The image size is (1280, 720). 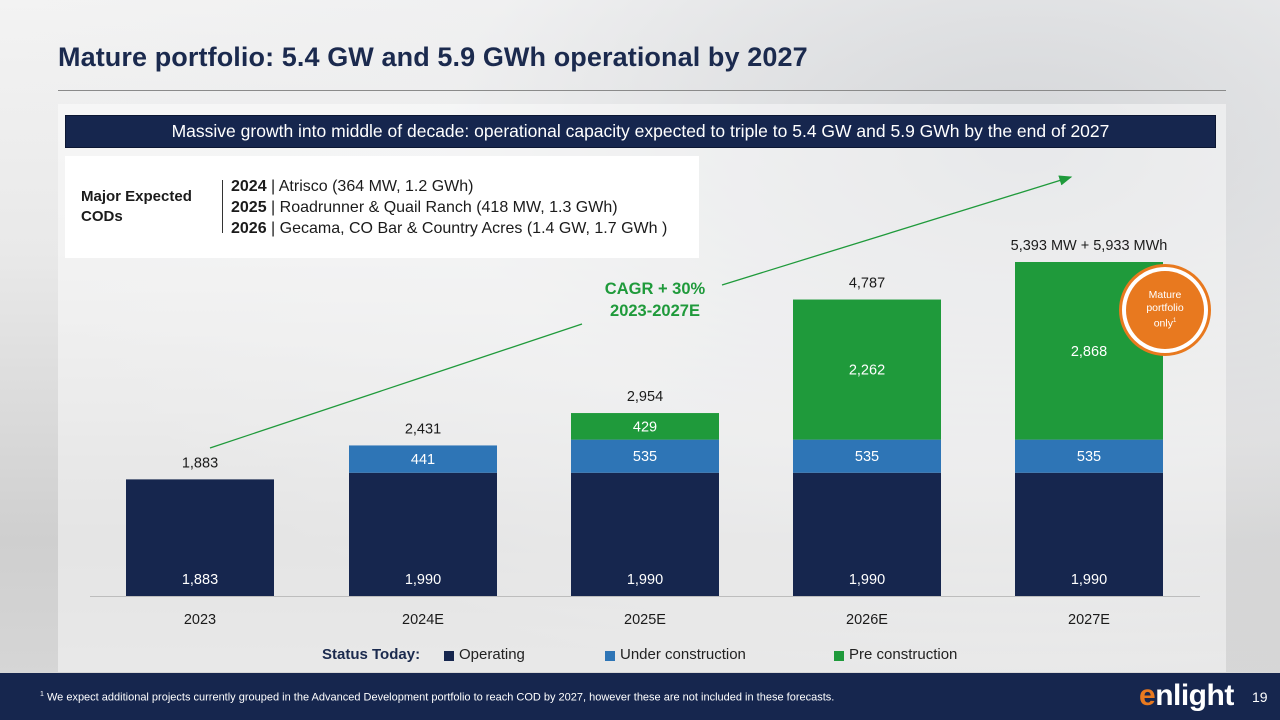 I want to click on footnote-marker: 1, so click(x=42, y=694).